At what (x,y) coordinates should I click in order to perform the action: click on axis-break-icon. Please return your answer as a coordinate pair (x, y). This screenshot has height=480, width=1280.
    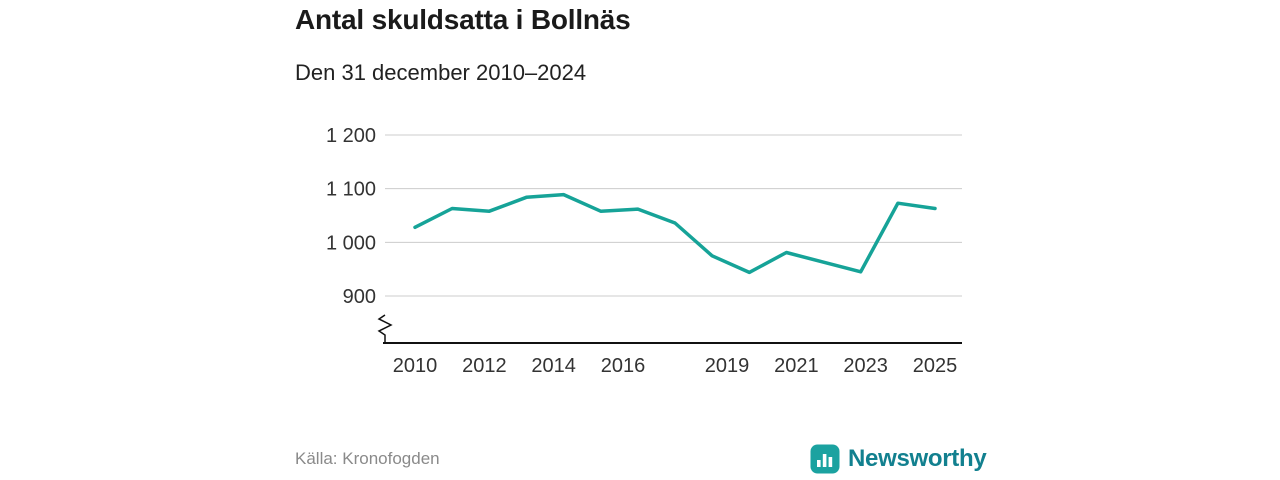
    Looking at the image, I should click on (385, 328).